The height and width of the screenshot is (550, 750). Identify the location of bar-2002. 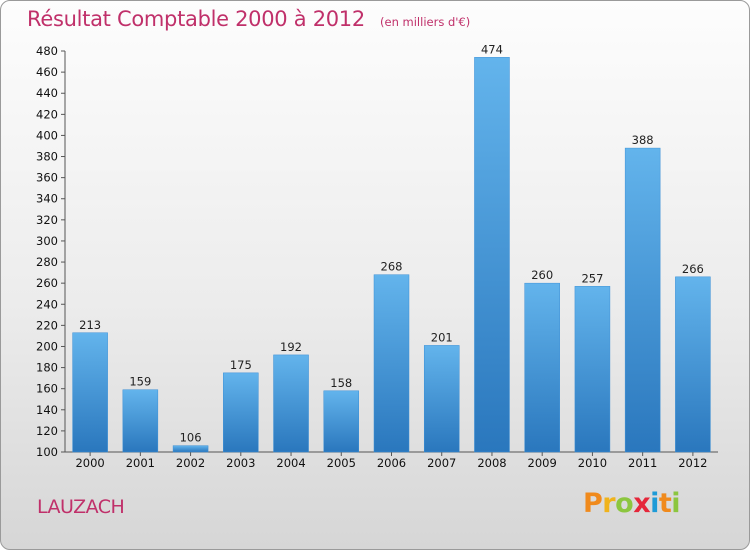
(190, 449).